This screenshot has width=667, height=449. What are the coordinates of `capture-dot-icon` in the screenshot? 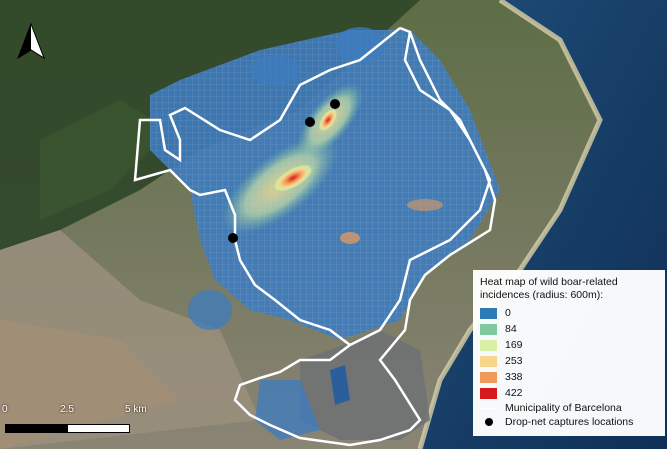 It's located at (488, 422).